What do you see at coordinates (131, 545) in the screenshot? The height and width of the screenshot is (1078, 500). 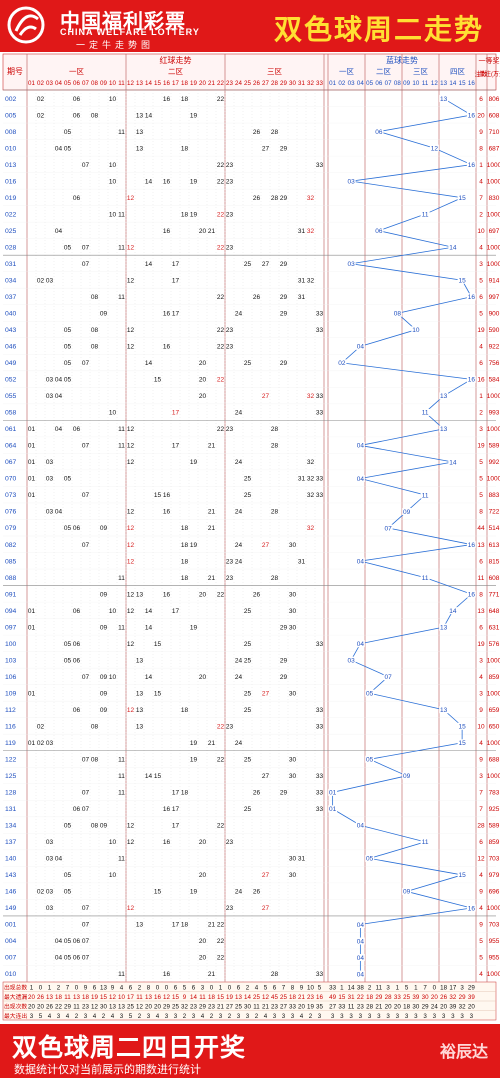 I see `red-ball-number: 12` at bounding box center [131, 545].